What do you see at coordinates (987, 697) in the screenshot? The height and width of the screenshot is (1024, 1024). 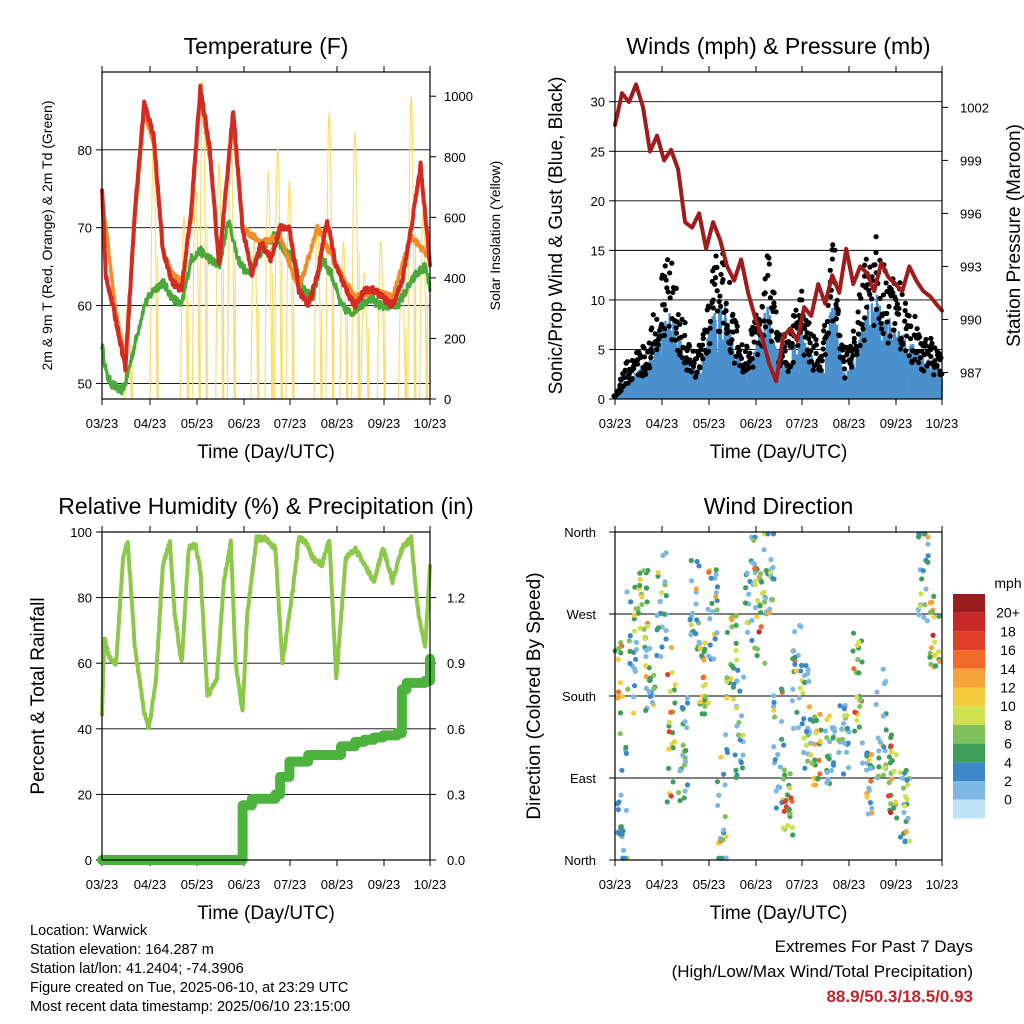 I see `speed-legend: mph 20+ 18 16 14 12 10 8 6 4 2 0` at bounding box center [987, 697].